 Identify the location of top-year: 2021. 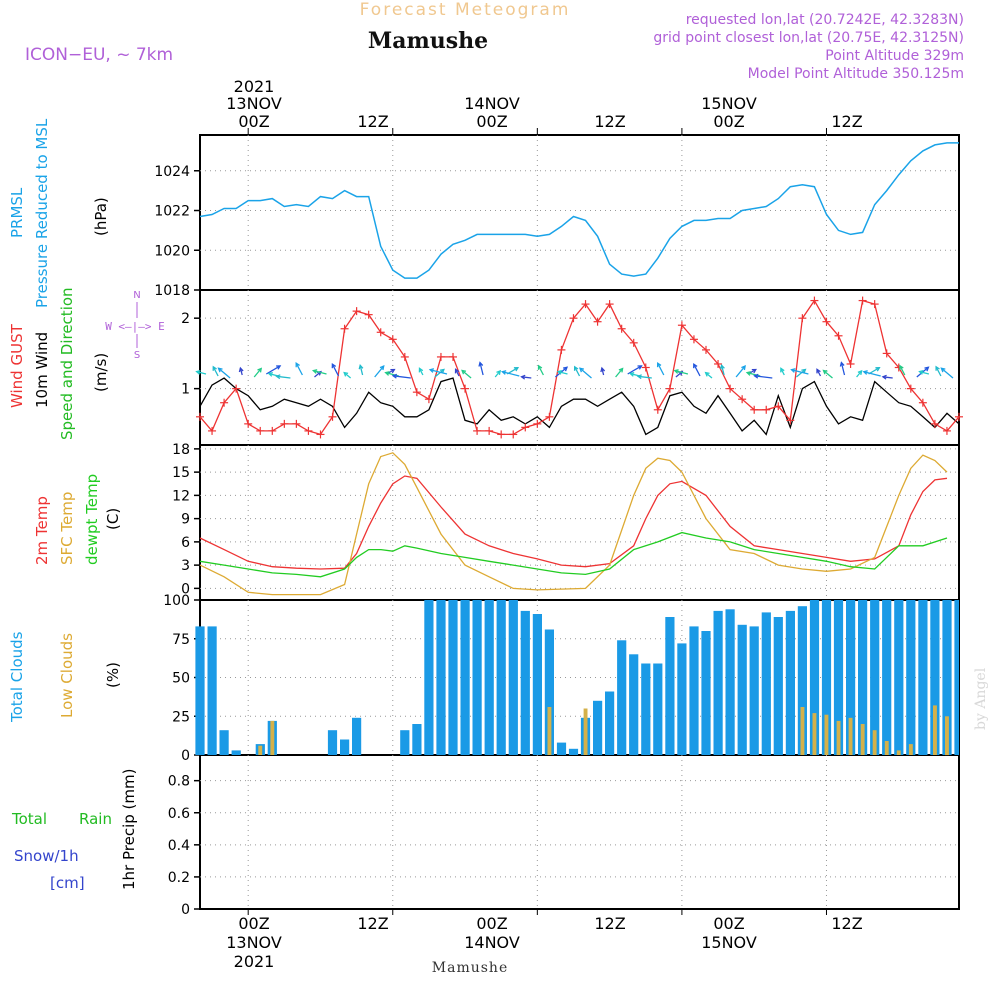
(254, 86).